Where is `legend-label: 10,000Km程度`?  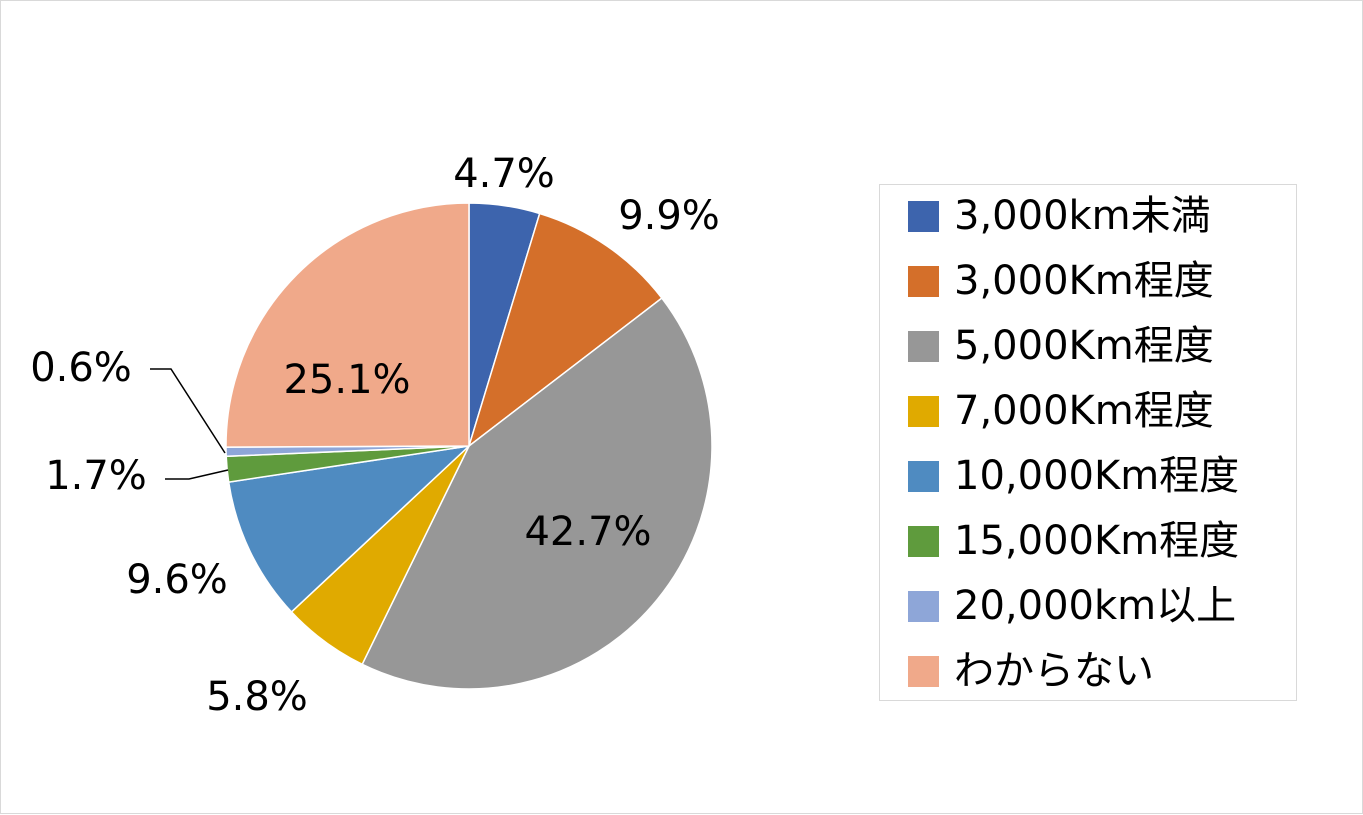 legend-label: 10,000Km程度 is located at coordinates (1097, 476).